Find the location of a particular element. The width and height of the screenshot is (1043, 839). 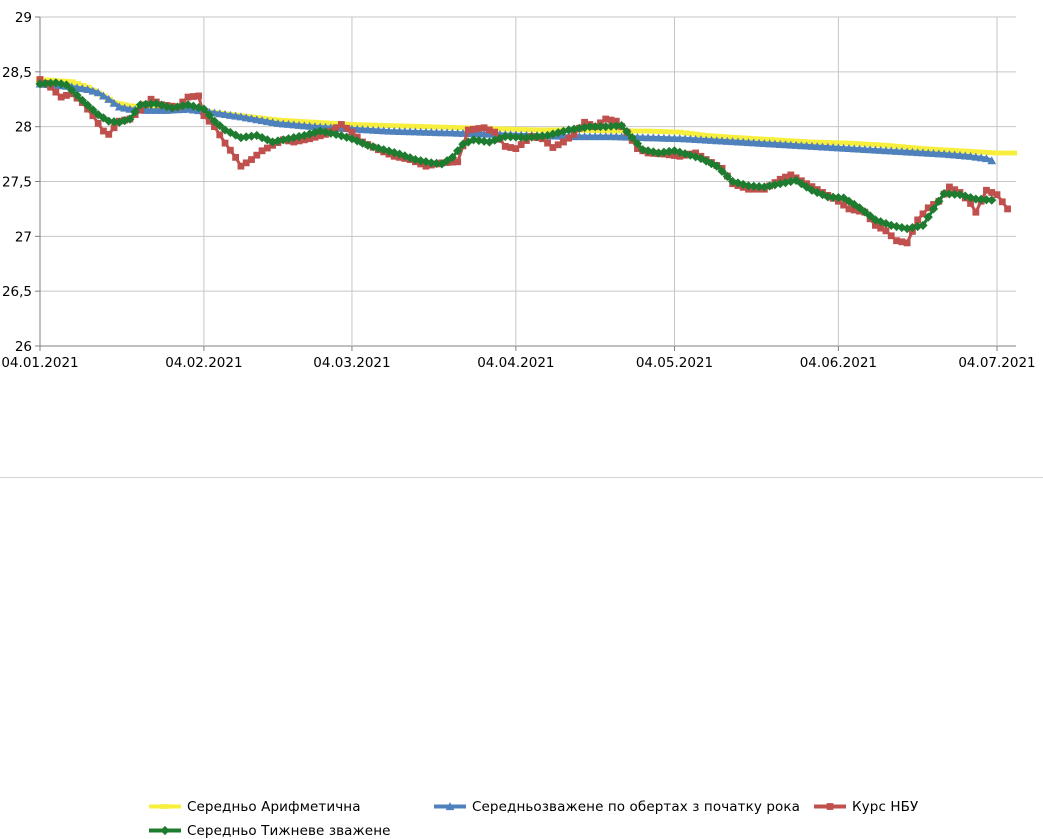

svg-text: 27 is located at coordinates (23, 237).